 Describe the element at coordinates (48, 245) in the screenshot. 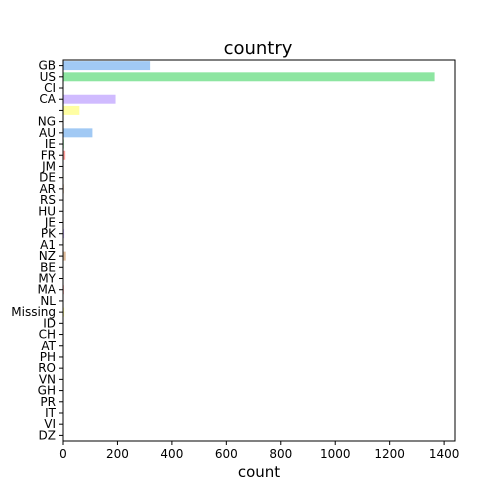

I see `y-tick-label: A1` at that location.